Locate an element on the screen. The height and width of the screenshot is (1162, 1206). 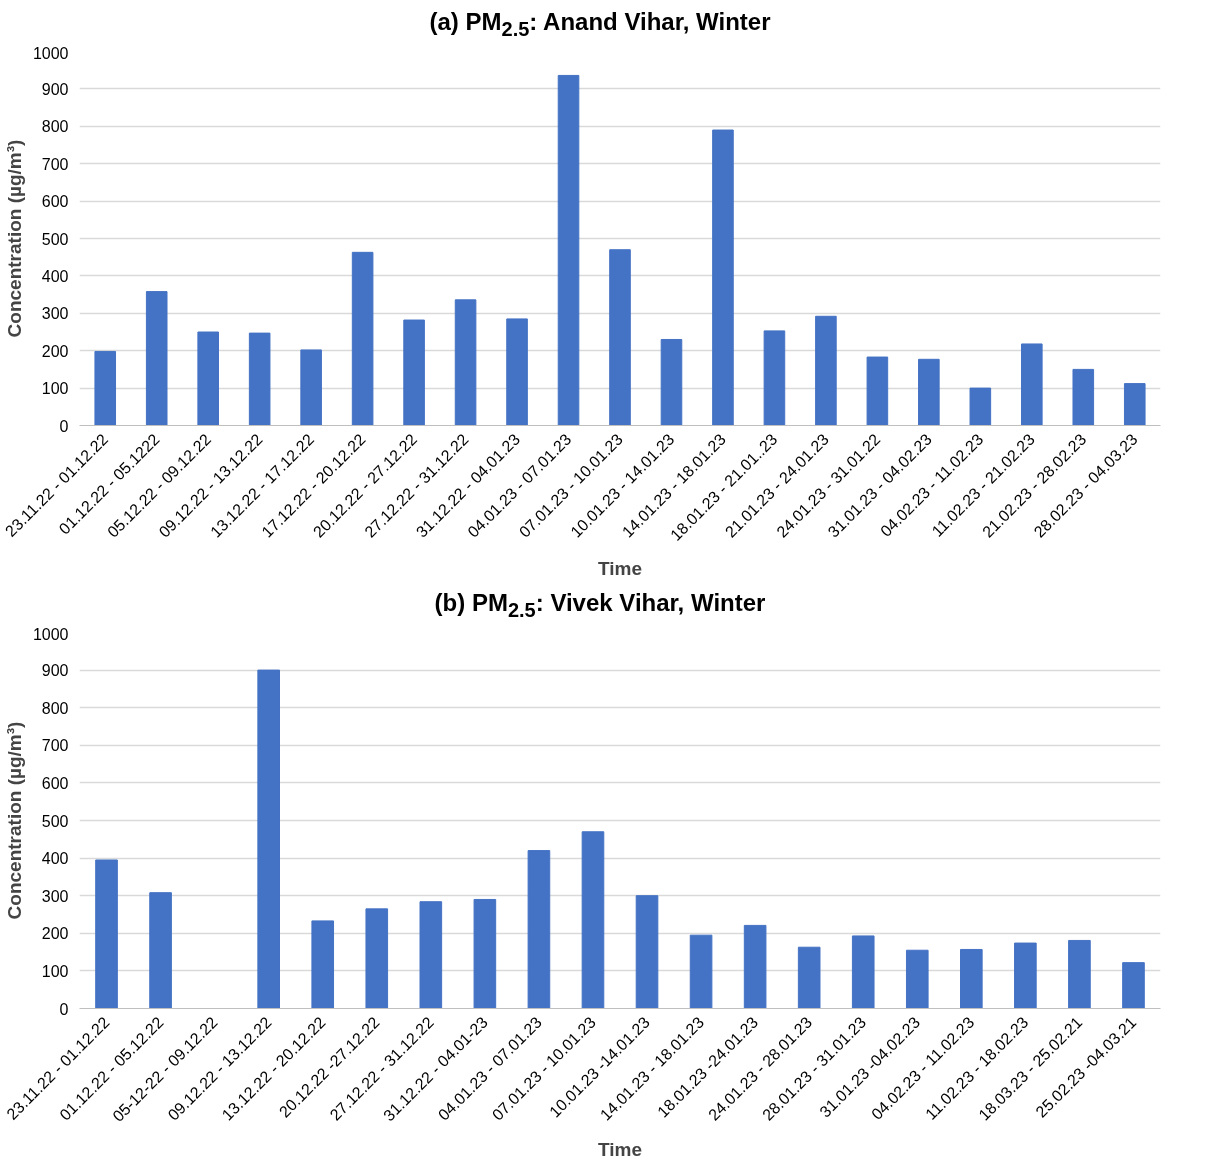
chart-title: (b) PM$_{2.5}$: Vivek Vihar, Winter is located at coordinates (600, 605).